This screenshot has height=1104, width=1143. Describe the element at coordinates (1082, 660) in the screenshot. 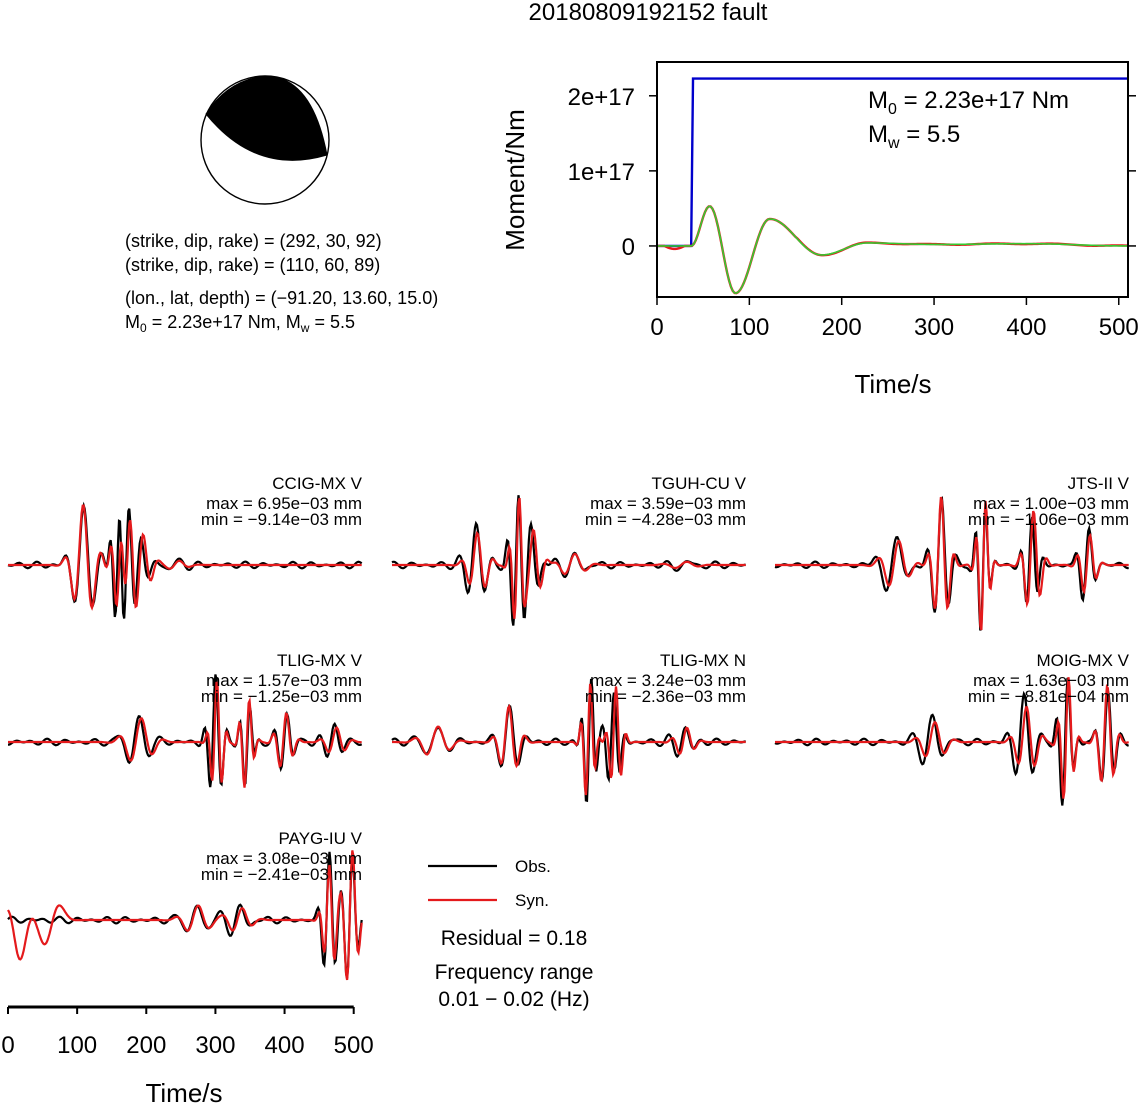

I see `station-name: MOIG-MX V` at that location.